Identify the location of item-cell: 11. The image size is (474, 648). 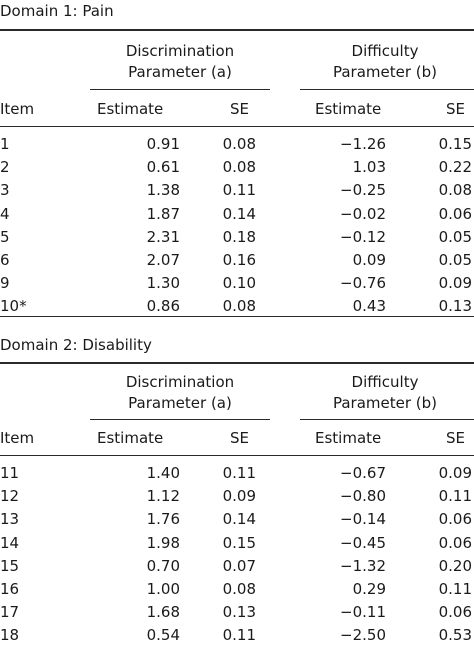
(10, 473).